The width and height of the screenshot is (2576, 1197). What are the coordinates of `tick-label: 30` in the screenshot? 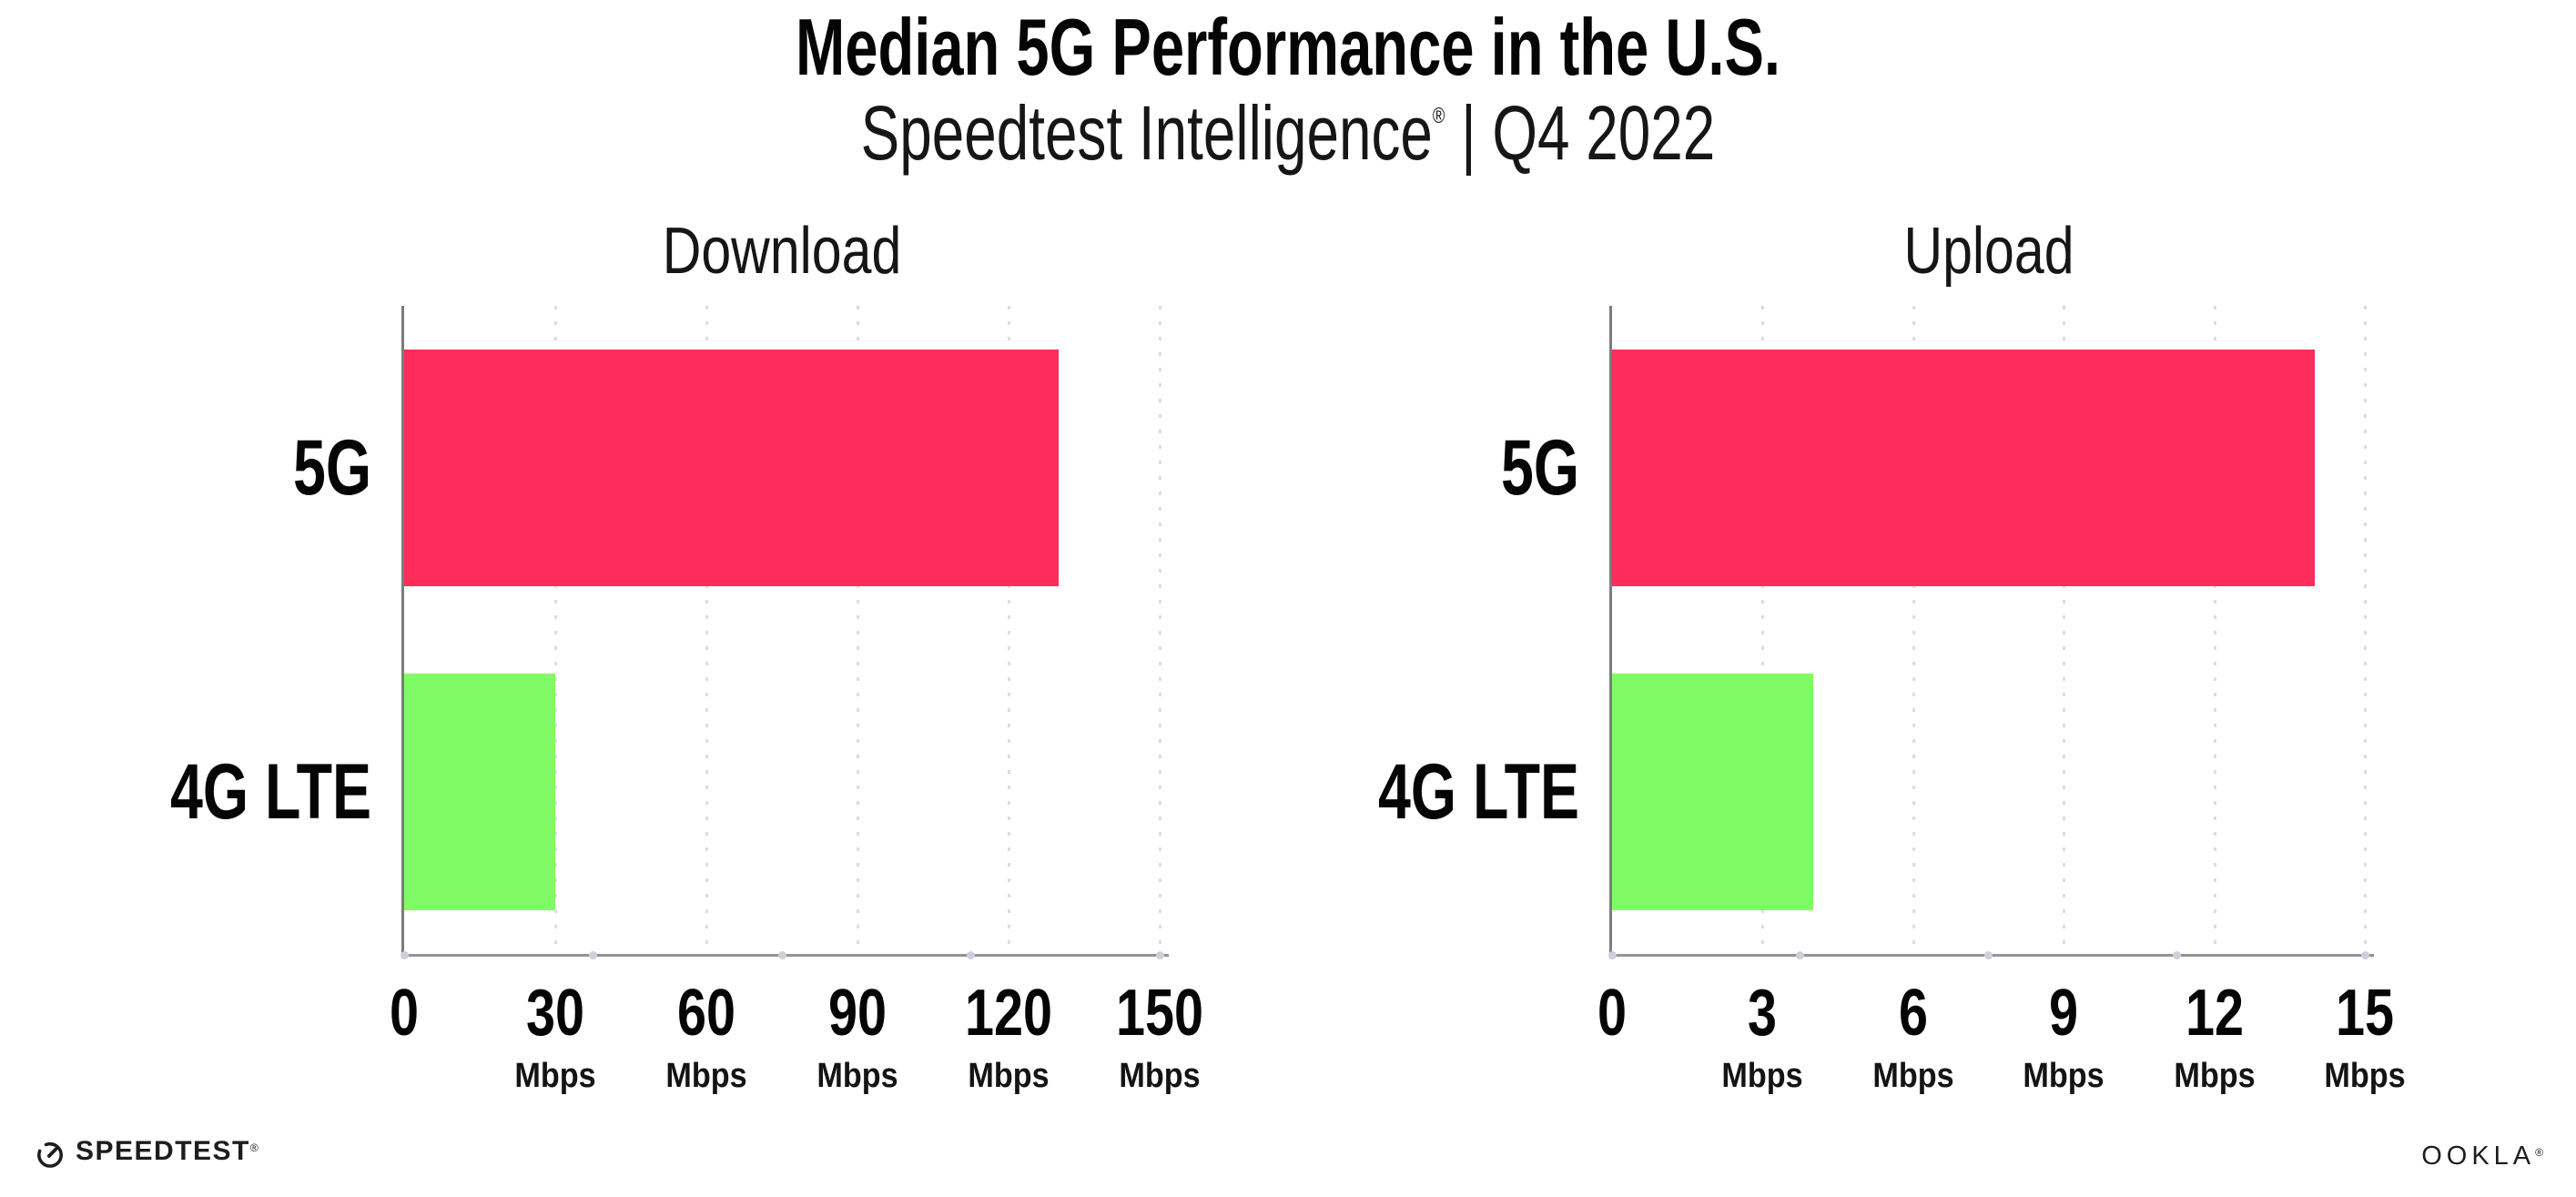 It's located at (555, 1014).